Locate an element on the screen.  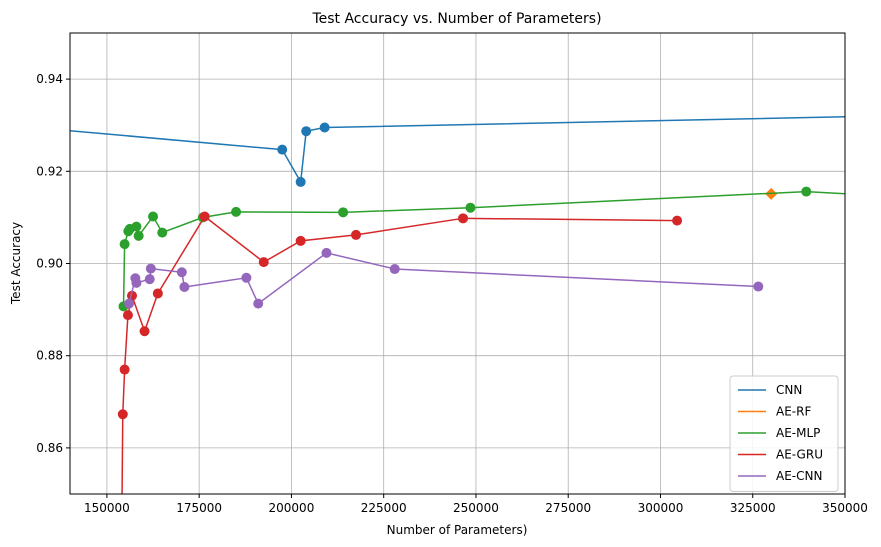
chart-title: Test Accuracy vs. Number of Parameters) is located at coordinates (456, 19).